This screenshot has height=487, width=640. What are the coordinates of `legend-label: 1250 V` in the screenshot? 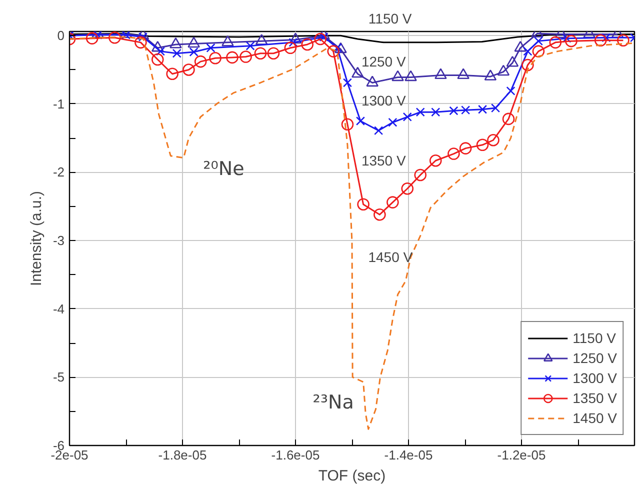 It's located at (594, 358).